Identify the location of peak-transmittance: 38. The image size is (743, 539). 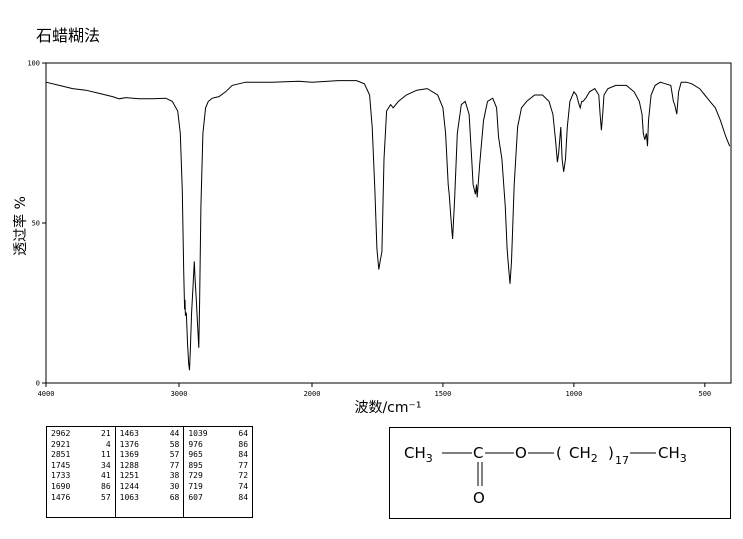
(174, 476).